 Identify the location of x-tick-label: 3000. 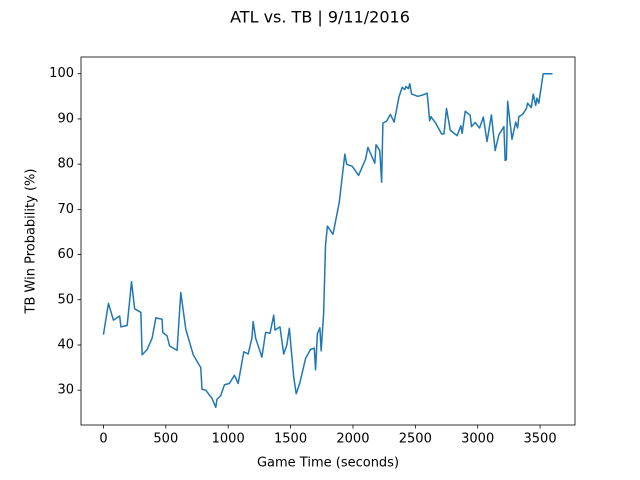
(477, 439).